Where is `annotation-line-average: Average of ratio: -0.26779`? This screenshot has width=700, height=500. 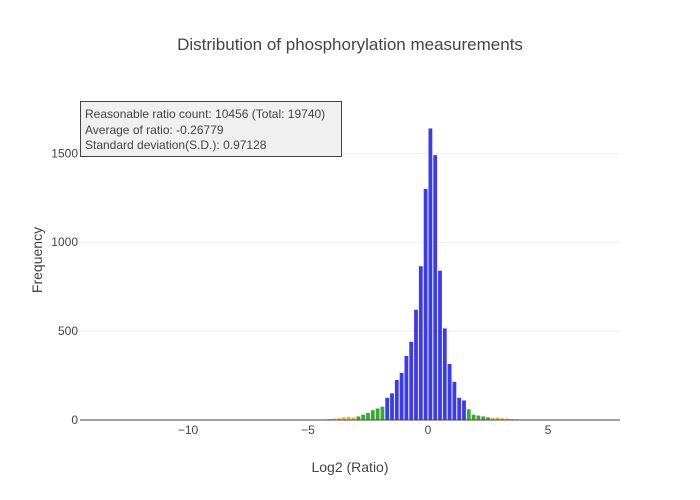 annotation-line-average: Average of ratio: -0.26779 is located at coordinates (154, 130).